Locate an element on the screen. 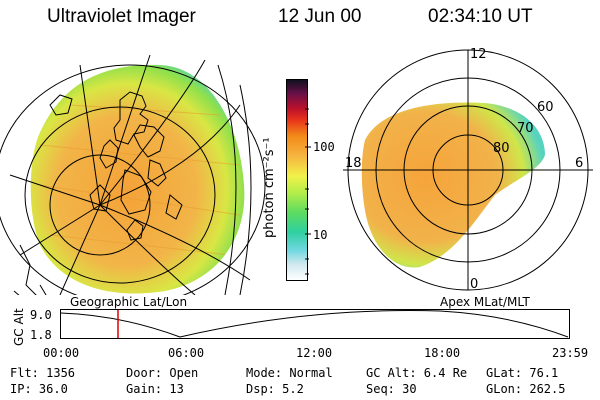 This screenshot has width=600, height=400. info-seq: Seq: 30 is located at coordinates (391, 389).